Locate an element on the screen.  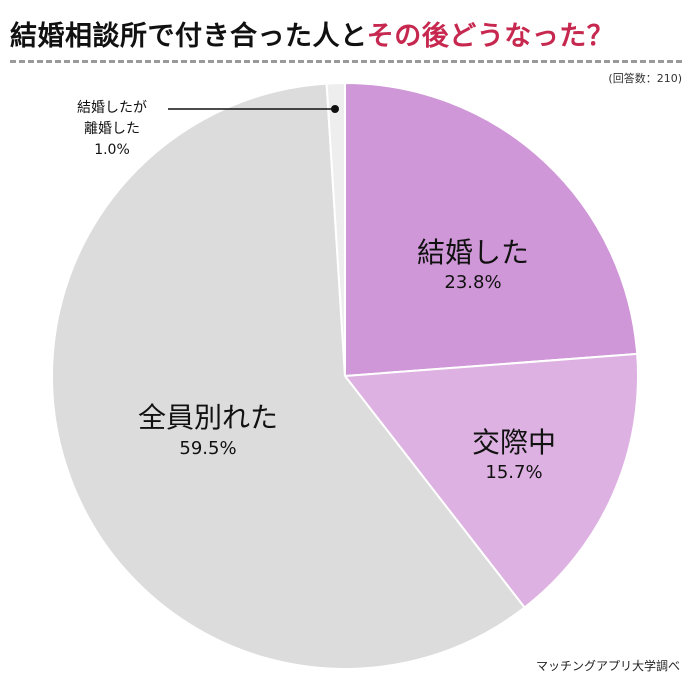
slice-value-dating: 15.7% is located at coordinates (513, 472).